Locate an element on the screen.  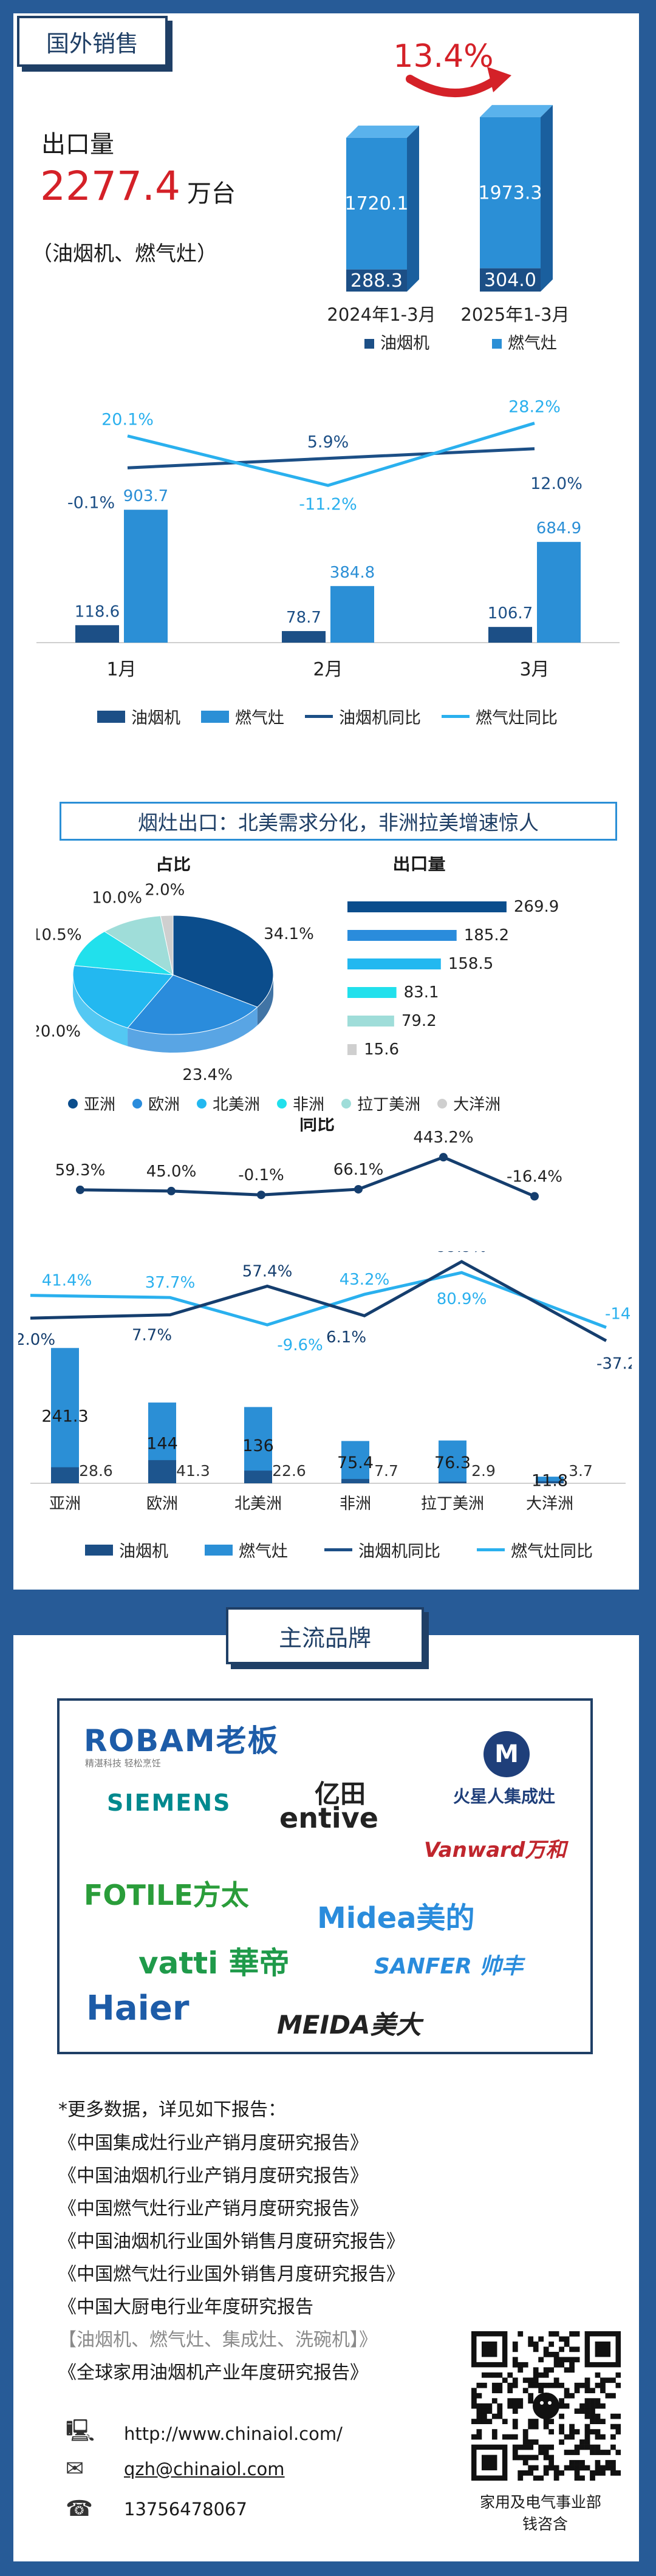
legend-item-asia: 亚洲 is located at coordinates (91, 1103).